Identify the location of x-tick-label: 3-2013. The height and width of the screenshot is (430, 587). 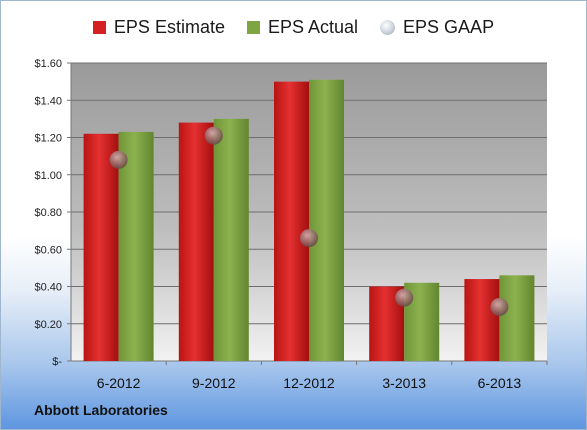
(404, 383).